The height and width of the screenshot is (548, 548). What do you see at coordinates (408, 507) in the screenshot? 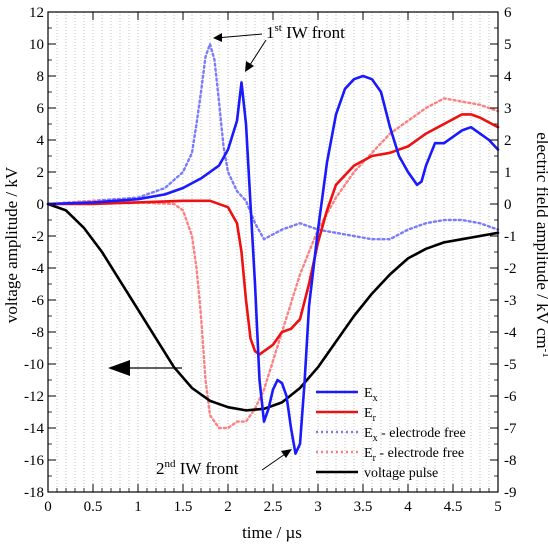
I see `x-tick-label: 4` at bounding box center [408, 507].